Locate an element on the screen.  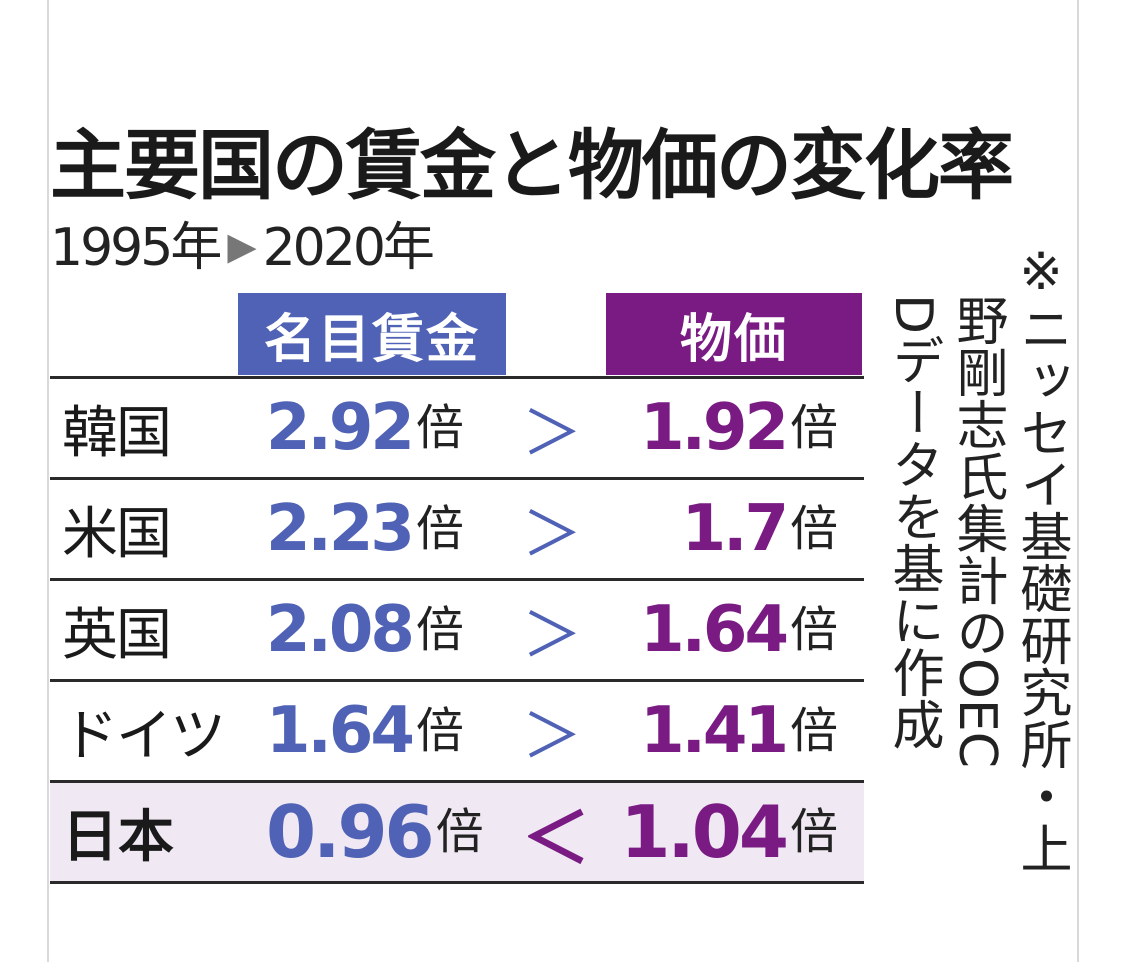
price-number: 1.64 is located at coordinates (714, 630).